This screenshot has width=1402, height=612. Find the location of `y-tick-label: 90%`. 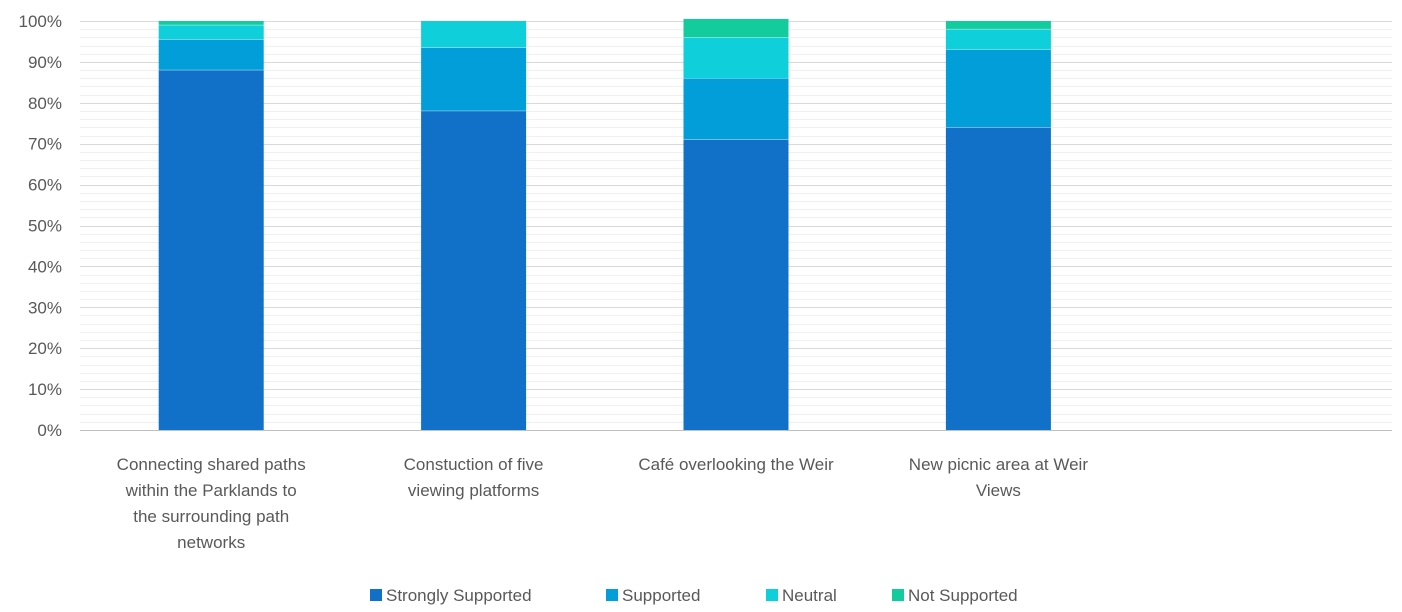

y-tick-label: 90% is located at coordinates (45, 62).